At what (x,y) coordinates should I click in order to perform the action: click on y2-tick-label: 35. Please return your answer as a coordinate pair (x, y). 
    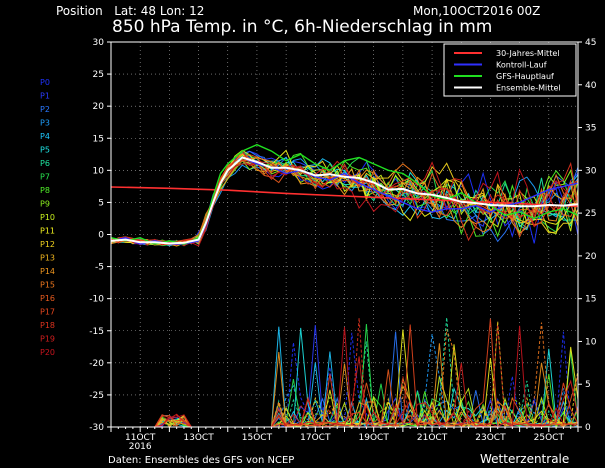
    Looking at the image, I should click on (590, 129).